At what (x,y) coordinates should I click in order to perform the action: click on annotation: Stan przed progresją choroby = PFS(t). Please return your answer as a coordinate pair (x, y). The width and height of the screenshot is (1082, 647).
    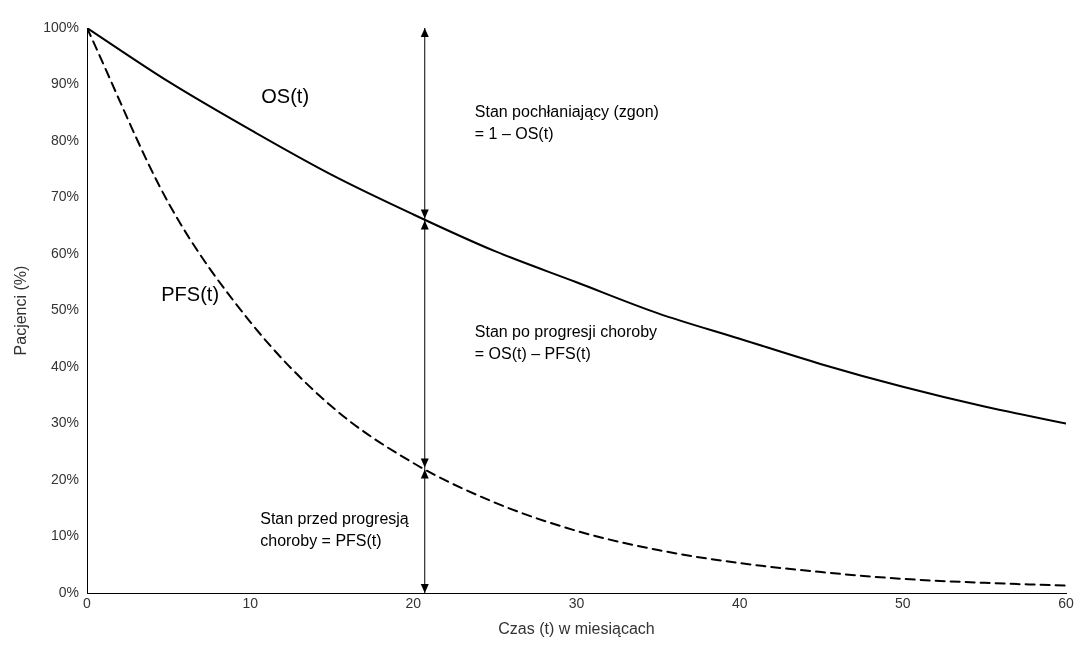
    Looking at the image, I should click on (334, 530).